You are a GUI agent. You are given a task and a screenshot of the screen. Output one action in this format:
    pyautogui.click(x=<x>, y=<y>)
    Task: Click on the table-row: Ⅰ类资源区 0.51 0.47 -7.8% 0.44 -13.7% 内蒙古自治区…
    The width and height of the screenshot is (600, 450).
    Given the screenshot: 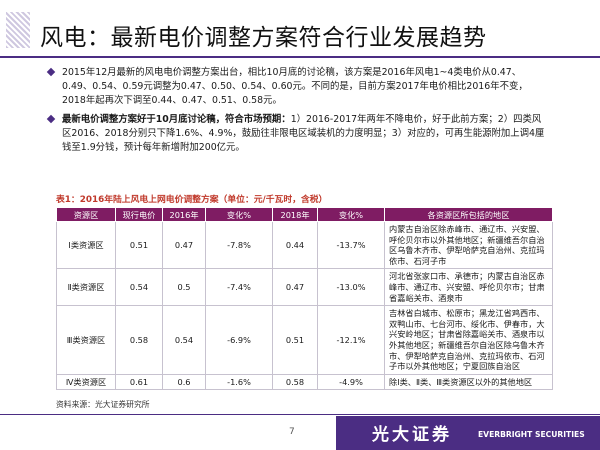 What is the action you would take?
    pyautogui.click(x=304, y=245)
    